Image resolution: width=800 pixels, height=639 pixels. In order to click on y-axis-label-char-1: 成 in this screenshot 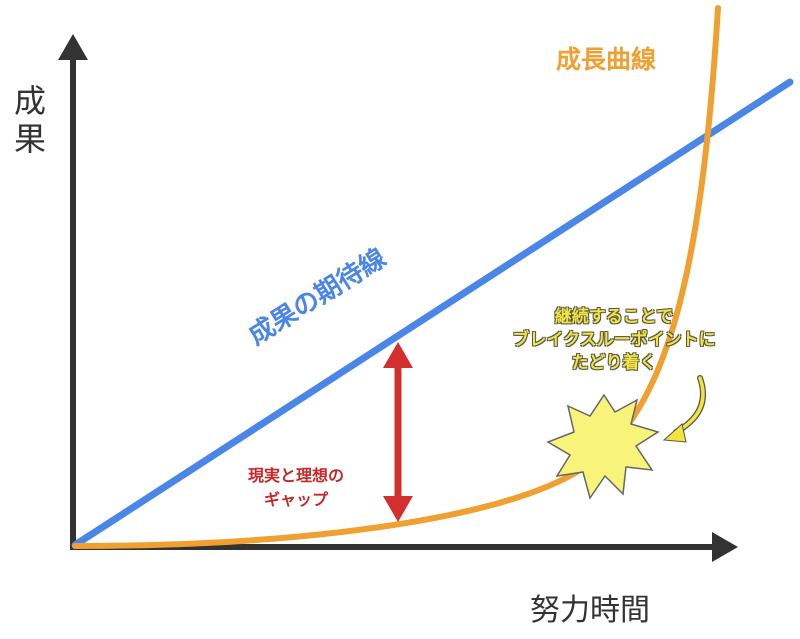, I will do `click(29, 101)`.